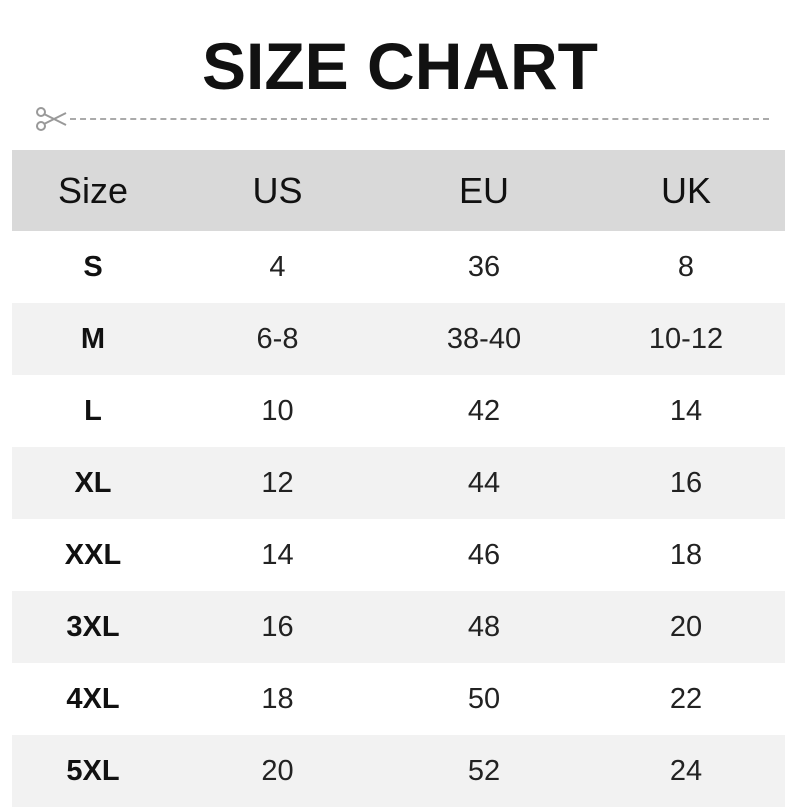  I want to click on header-row: Size US EU UK, so click(398, 190).